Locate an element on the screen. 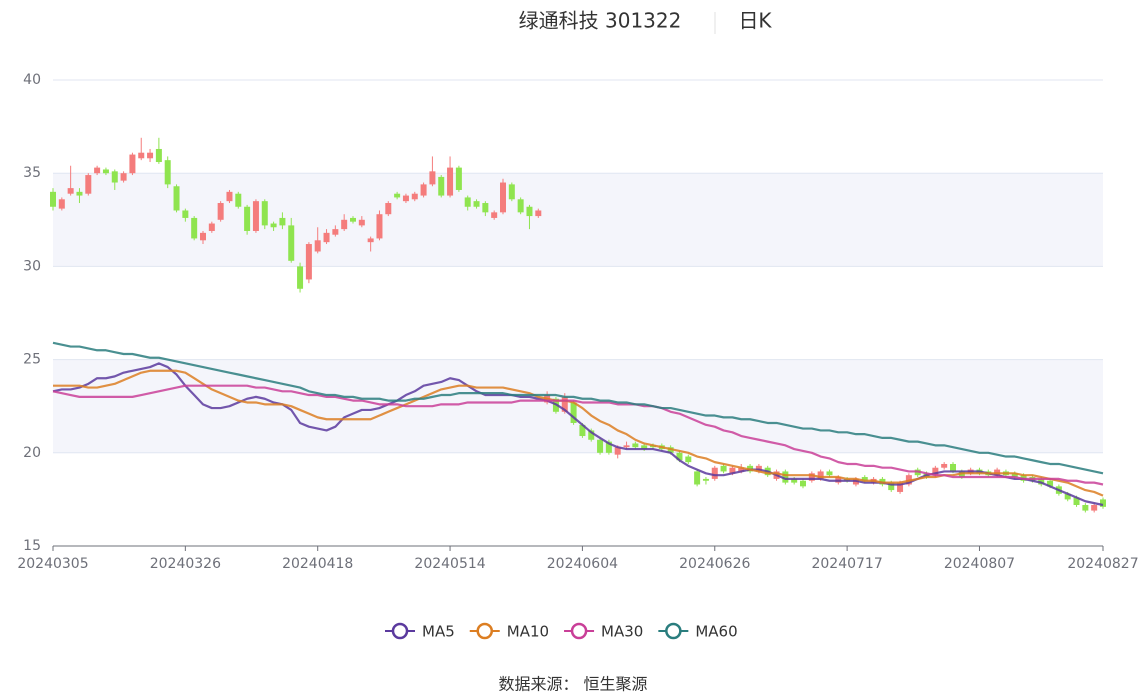  x-tick-label: 20240326 is located at coordinates (185, 564).